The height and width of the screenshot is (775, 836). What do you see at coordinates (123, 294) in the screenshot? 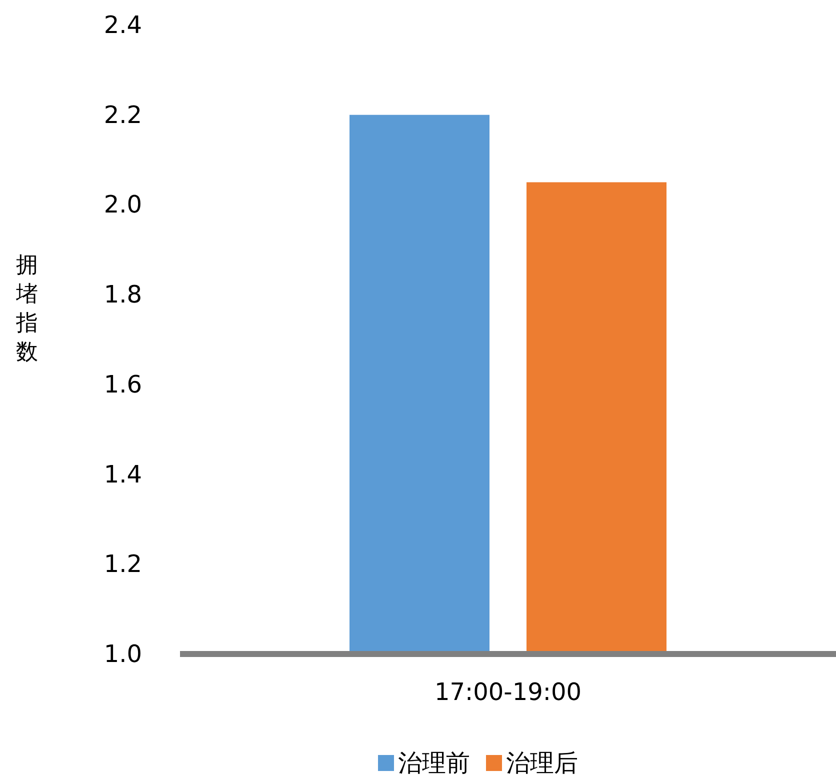
I see `y-tick-label: 1.8` at bounding box center [123, 294].